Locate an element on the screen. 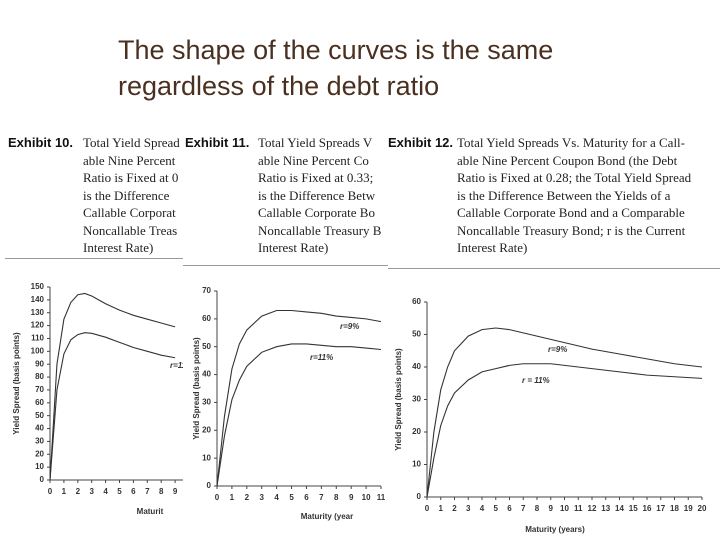 The image size is (720, 540). y-tick-label: 110 is located at coordinates (37, 338).